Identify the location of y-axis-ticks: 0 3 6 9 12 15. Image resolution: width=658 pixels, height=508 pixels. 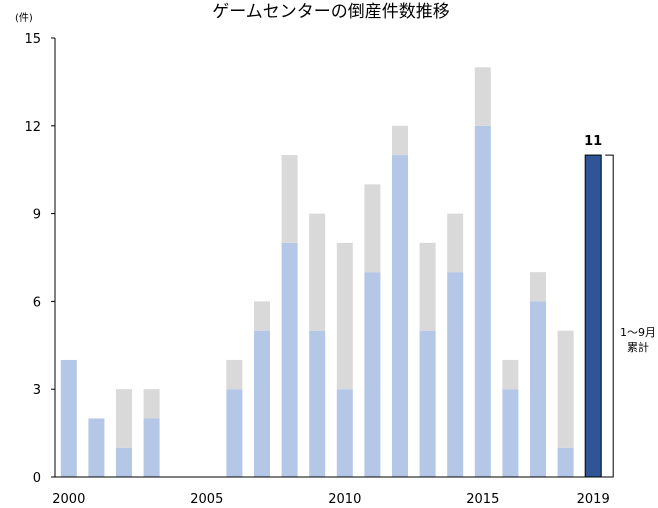
(39, 259).